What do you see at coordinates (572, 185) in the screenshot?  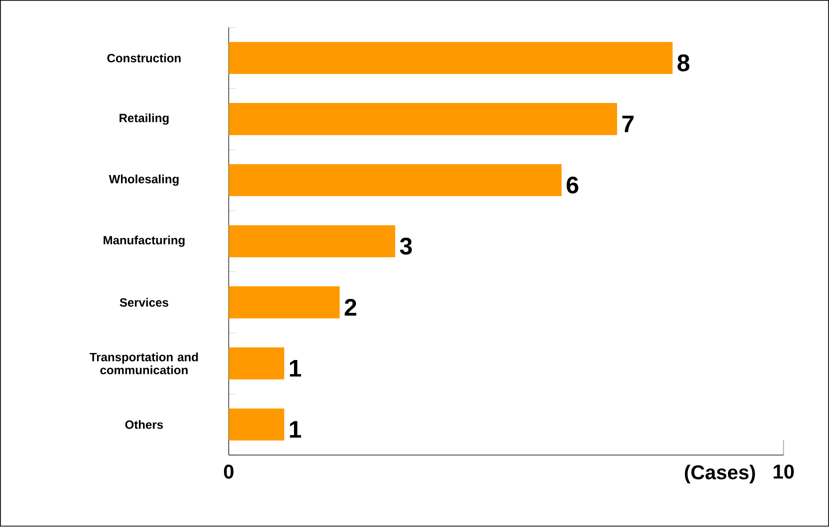 I see `data-label: 6` at bounding box center [572, 185].